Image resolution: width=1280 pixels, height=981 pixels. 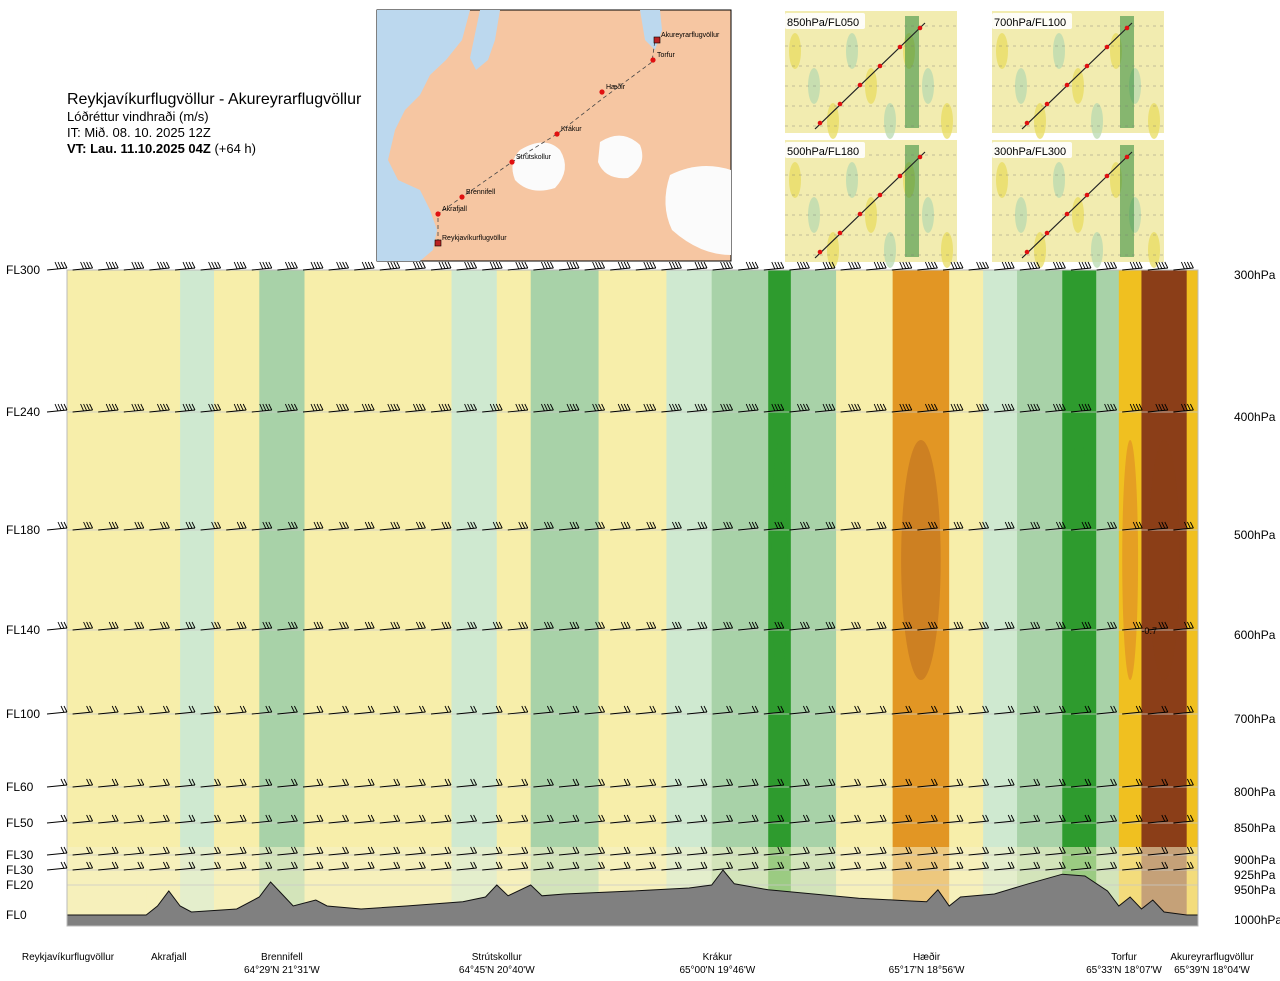 I want to click on pressure-level-label: 400hPa, so click(x=1255, y=417).